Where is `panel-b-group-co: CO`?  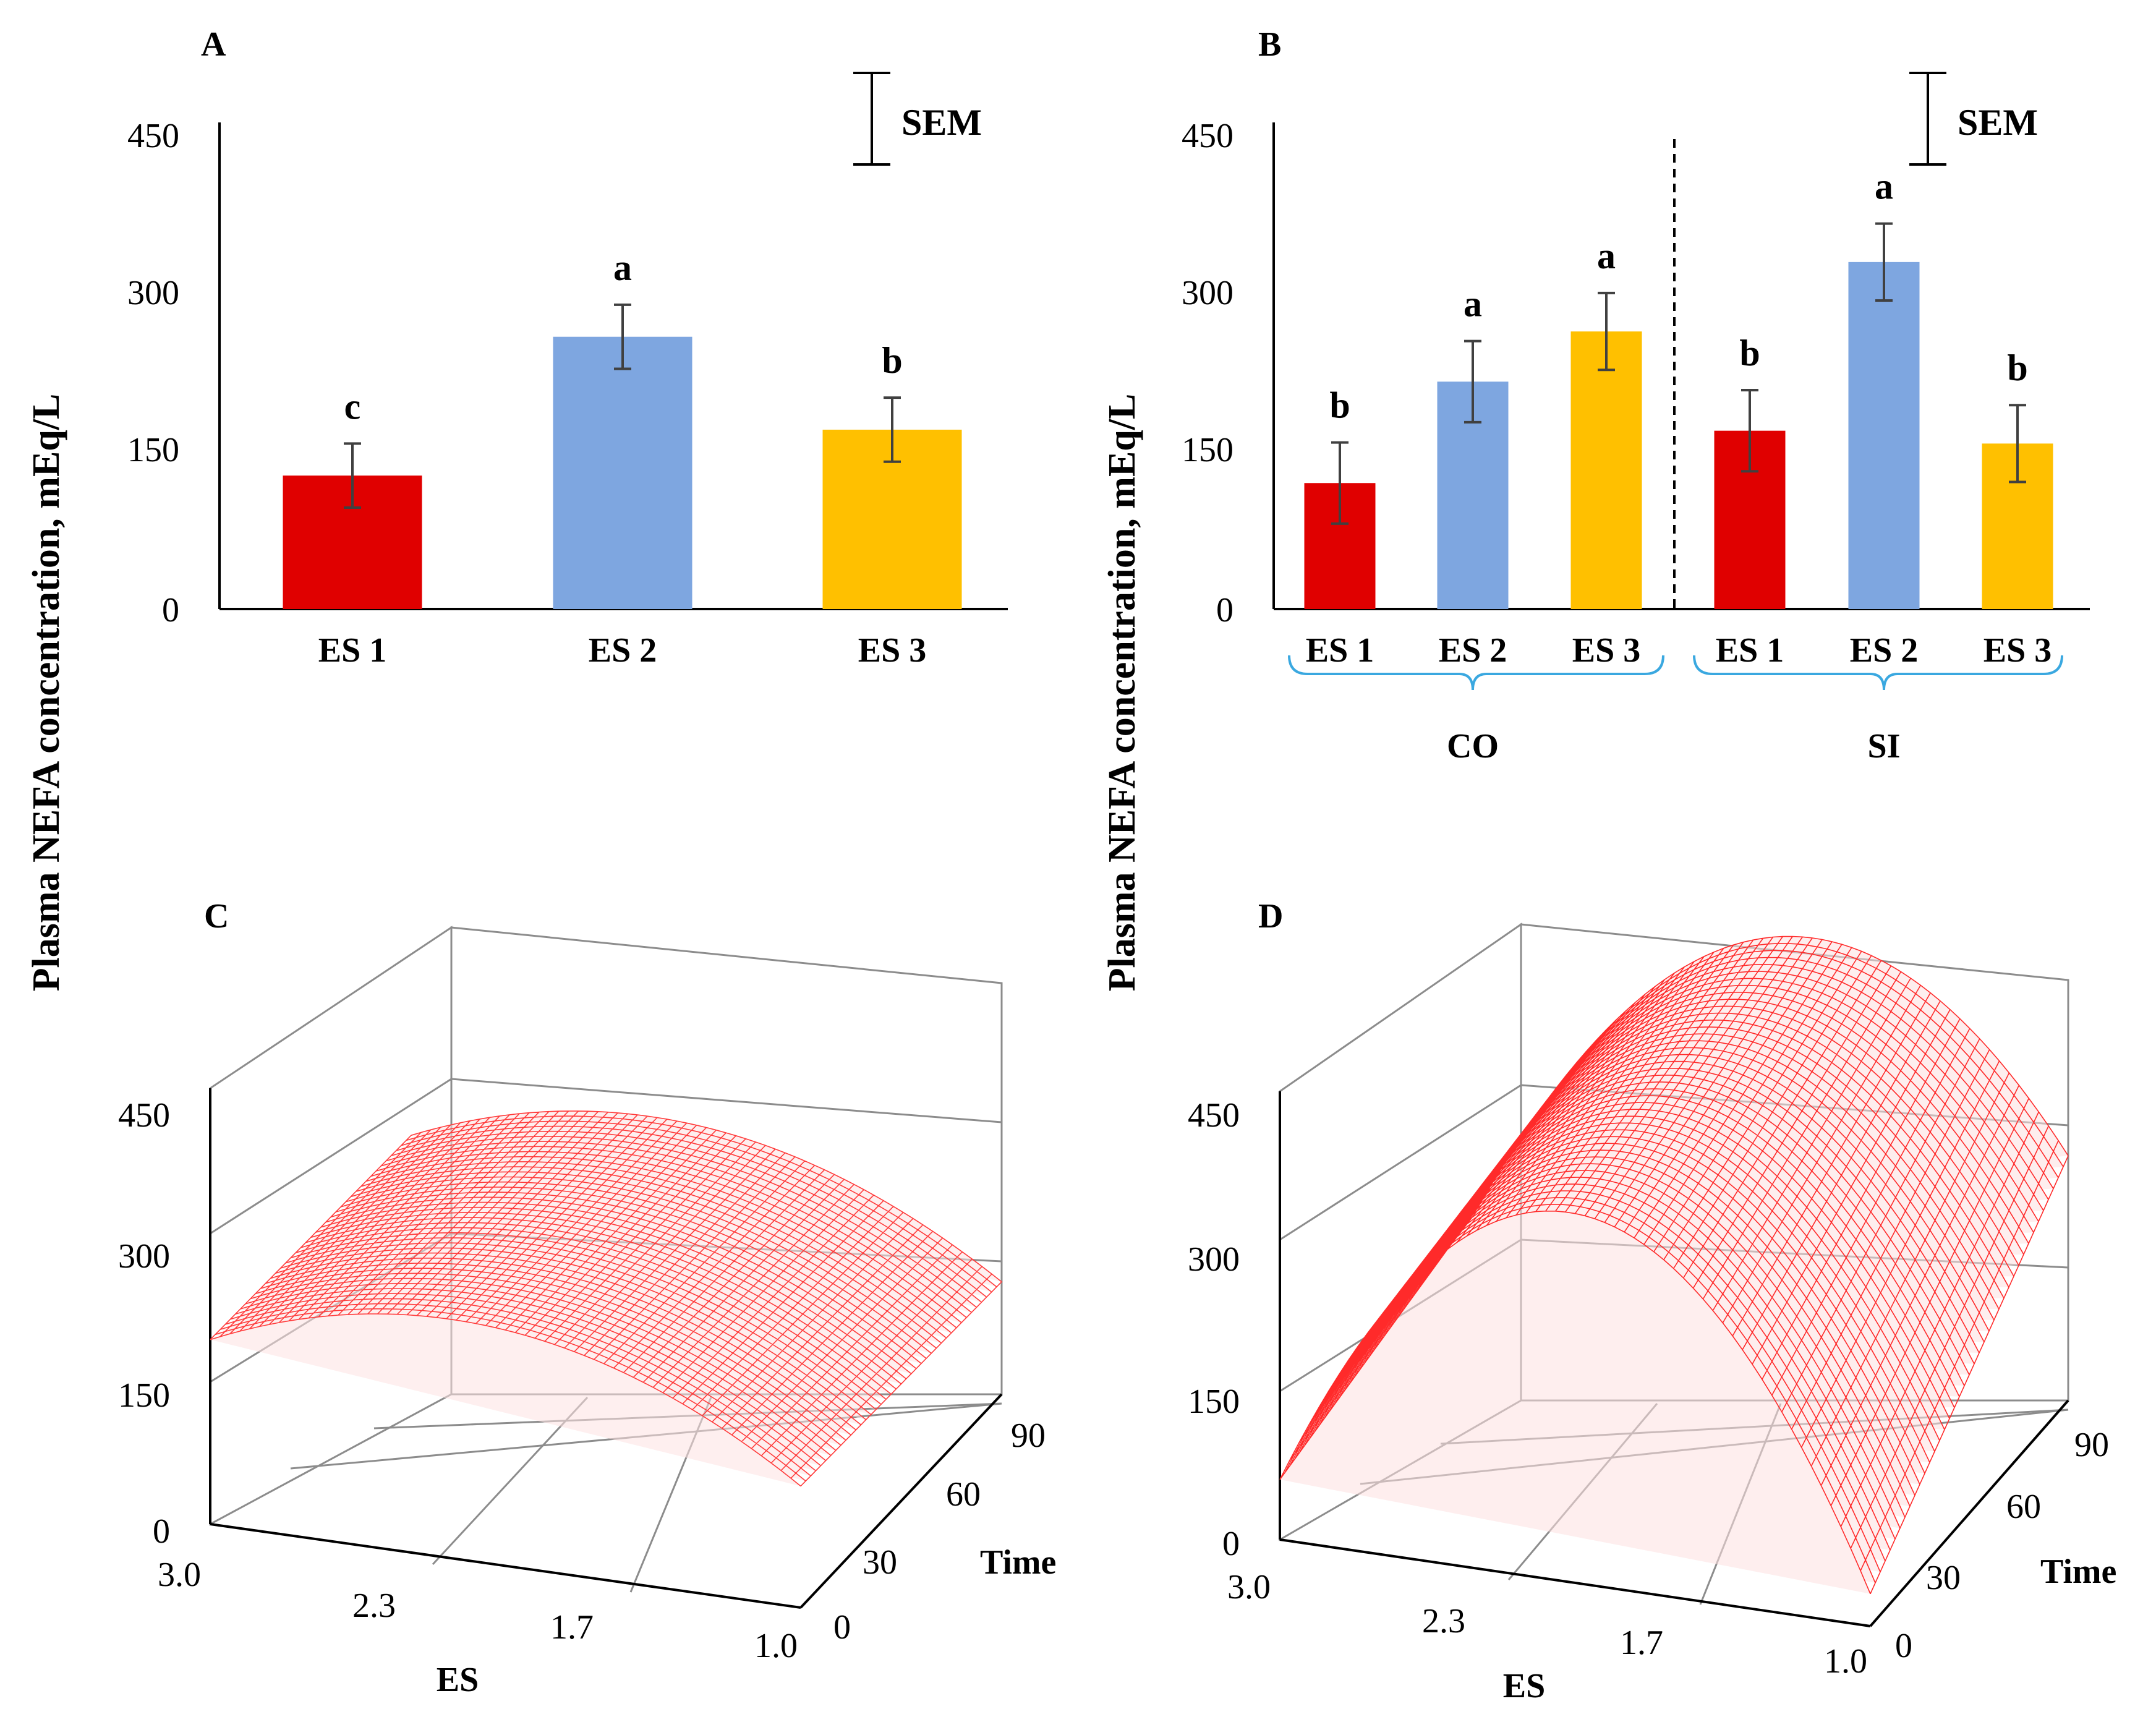
panel-b-group-co: CO is located at coordinates (1473, 746).